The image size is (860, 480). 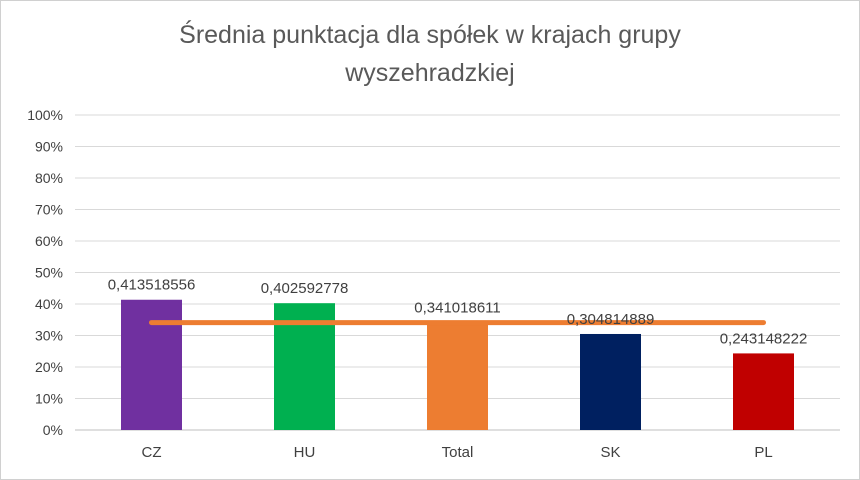 I want to click on data-label: 0,304814889, so click(x=611, y=319).